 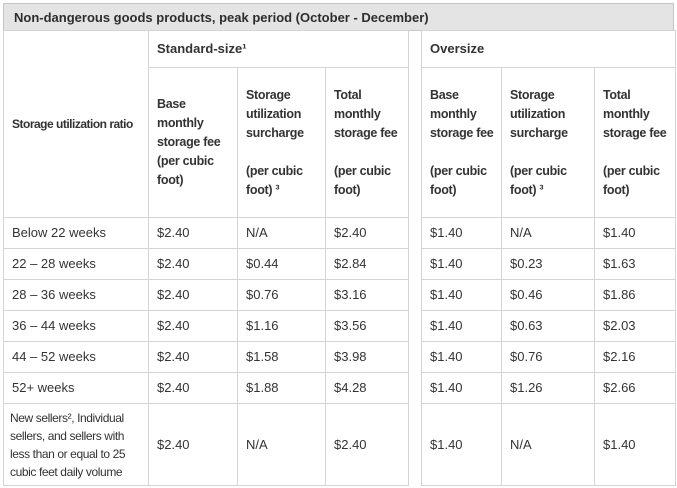 I want to click on table-row: $1.40 $1.26 $2.66, so click(x=549, y=388).